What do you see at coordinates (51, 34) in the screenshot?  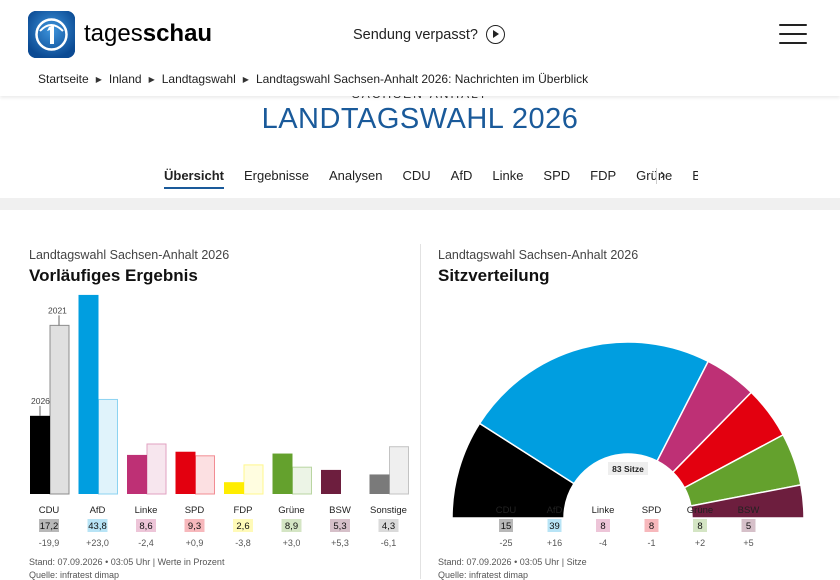 I see `tagesschau-logo-icon` at bounding box center [51, 34].